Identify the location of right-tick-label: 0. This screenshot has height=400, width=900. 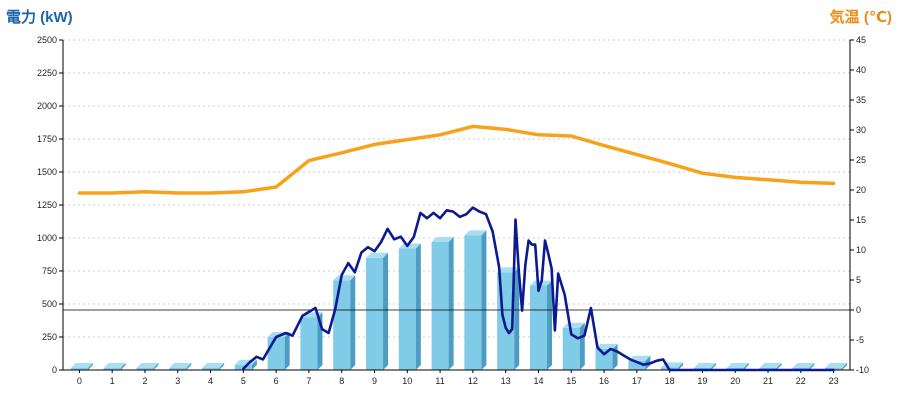
(858, 310).